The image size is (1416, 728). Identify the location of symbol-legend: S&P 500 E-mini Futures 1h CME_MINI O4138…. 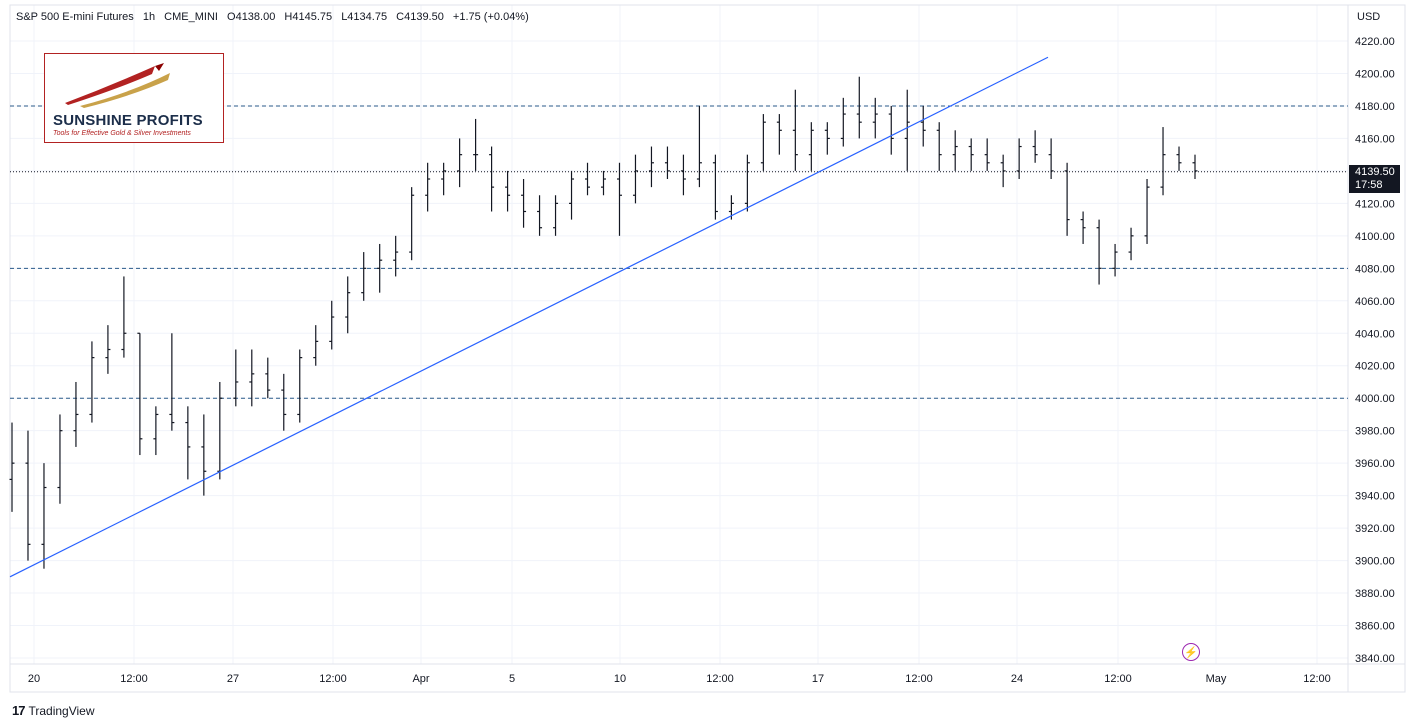
(275, 17).